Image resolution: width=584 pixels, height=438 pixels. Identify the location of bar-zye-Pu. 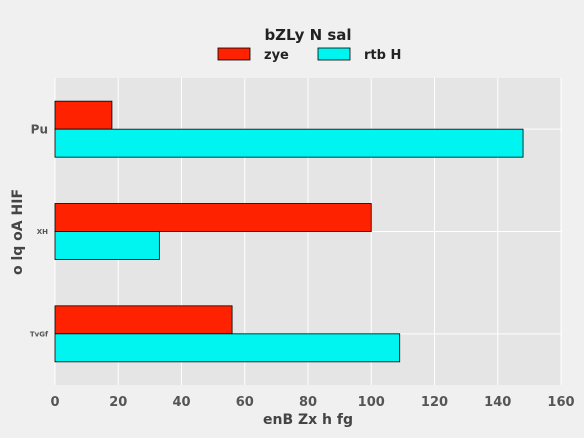
(83, 115).